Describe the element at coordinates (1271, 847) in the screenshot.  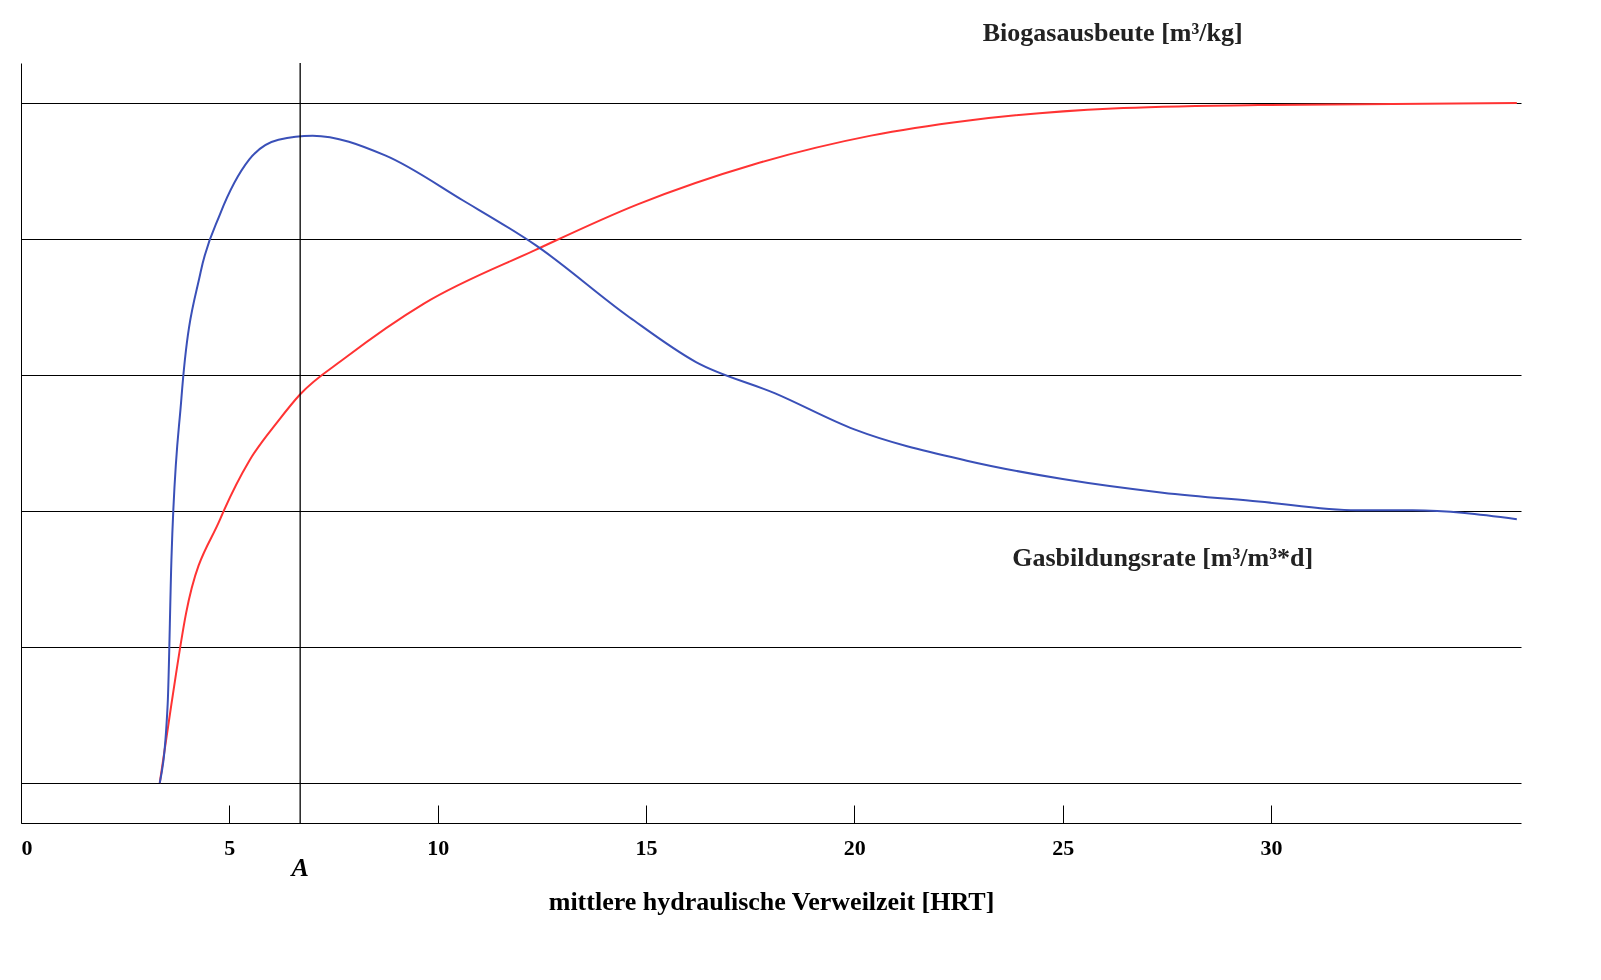
I see `x-tick-label: 30` at that location.